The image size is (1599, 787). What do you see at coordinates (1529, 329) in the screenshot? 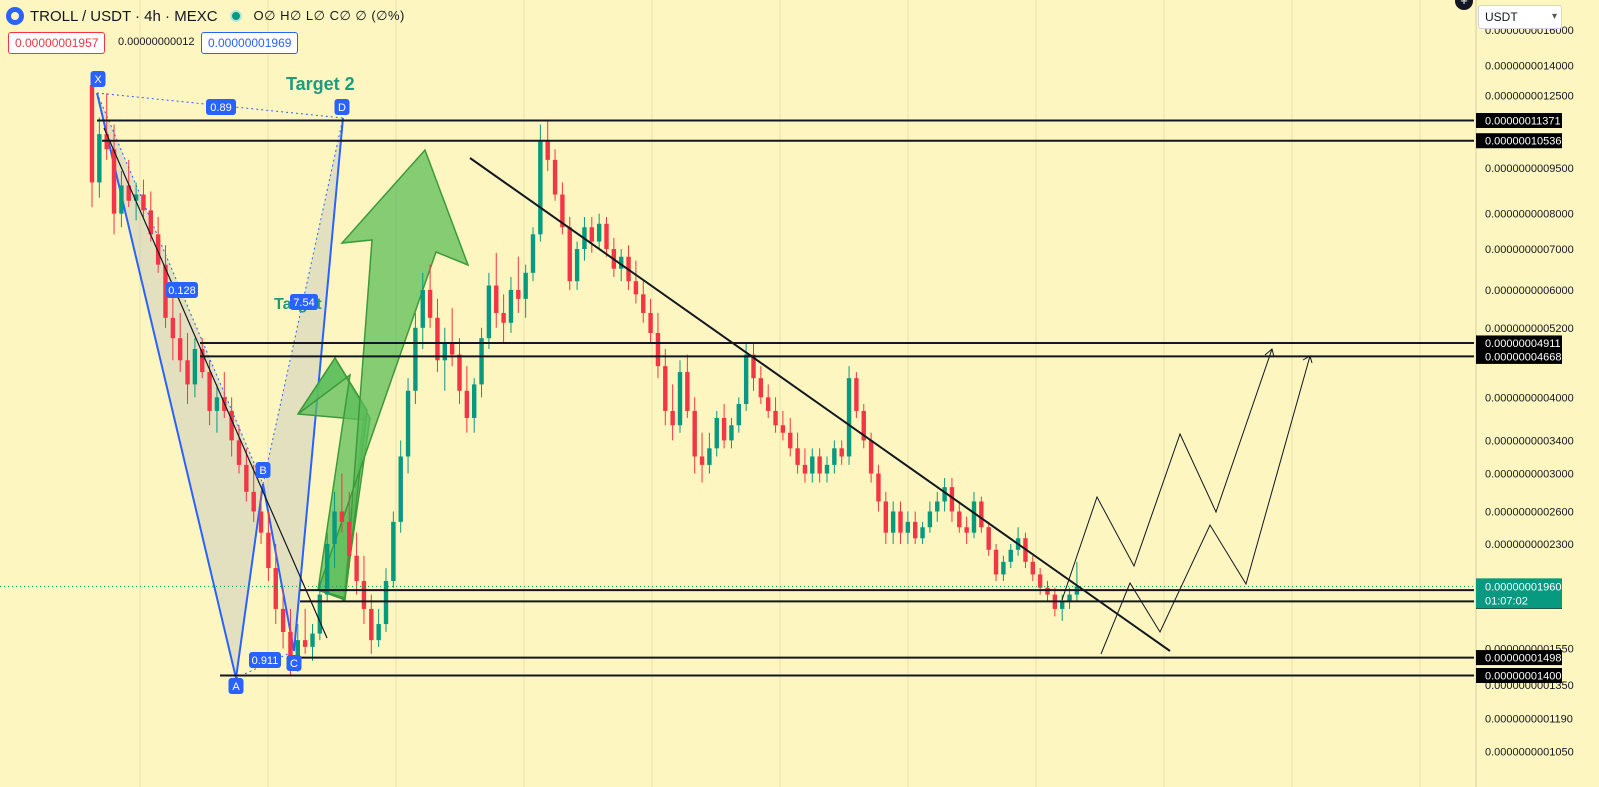
I see `y-tick-label: 0.0000000005200` at bounding box center [1529, 329].